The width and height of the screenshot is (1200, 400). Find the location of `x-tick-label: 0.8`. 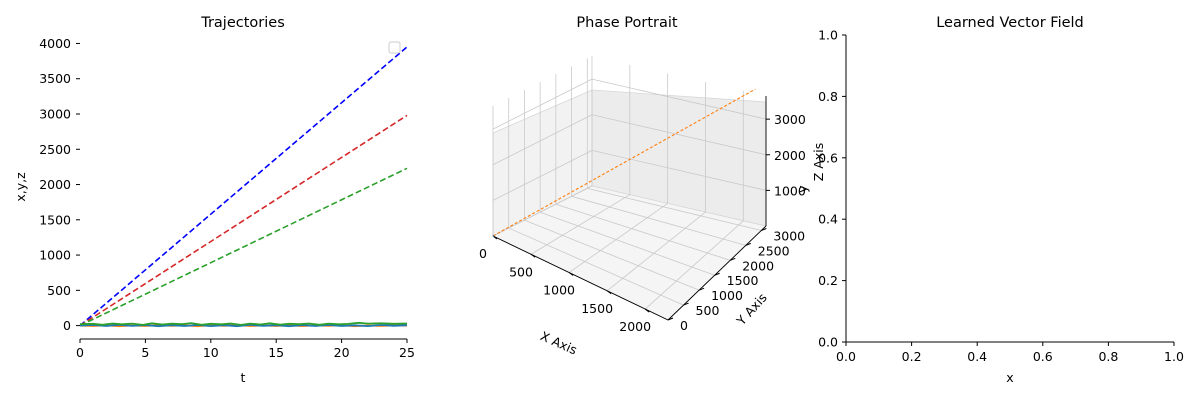

x-tick-label: 0.8 is located at coordinates (1108, 356).